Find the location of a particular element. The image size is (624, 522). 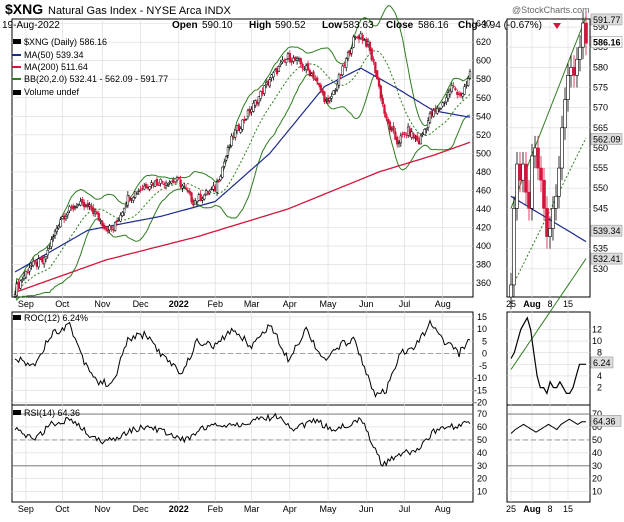

inset-x-tick: Aug is located at coordinates (532, 304).